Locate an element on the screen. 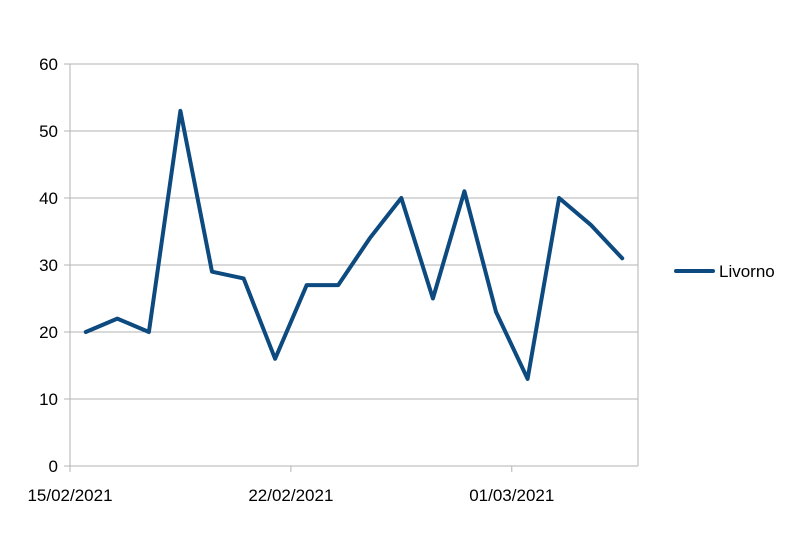 The height and width of the screenshot is (543, 788). y-tick-label-10: 10 is located at coordinates (48, 399).